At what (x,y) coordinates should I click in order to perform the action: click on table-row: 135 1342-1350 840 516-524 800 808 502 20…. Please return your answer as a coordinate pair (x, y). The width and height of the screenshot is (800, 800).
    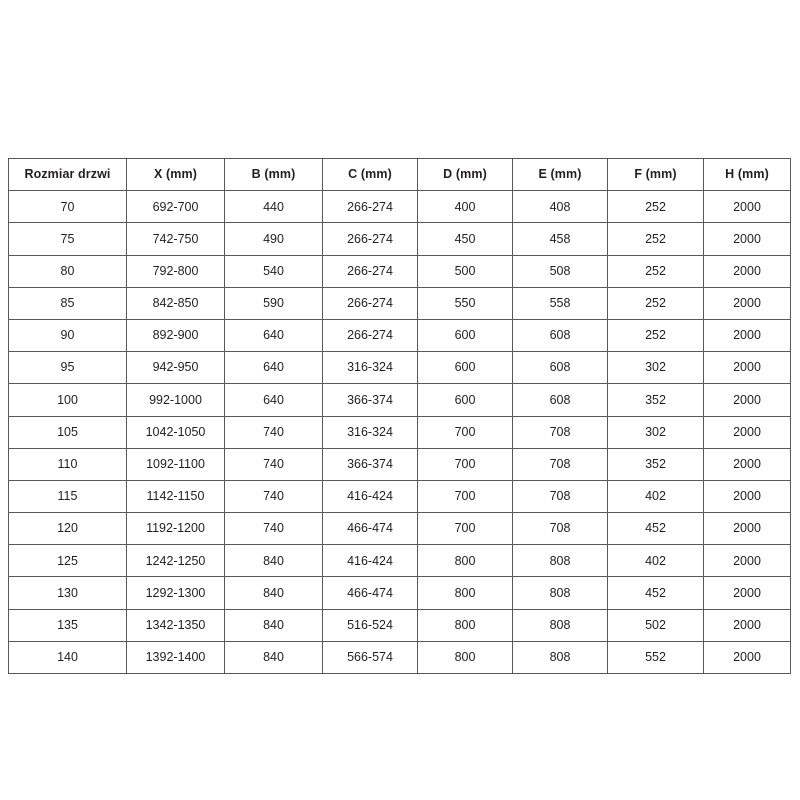
    Looking at the image, I should click on (399, 625).